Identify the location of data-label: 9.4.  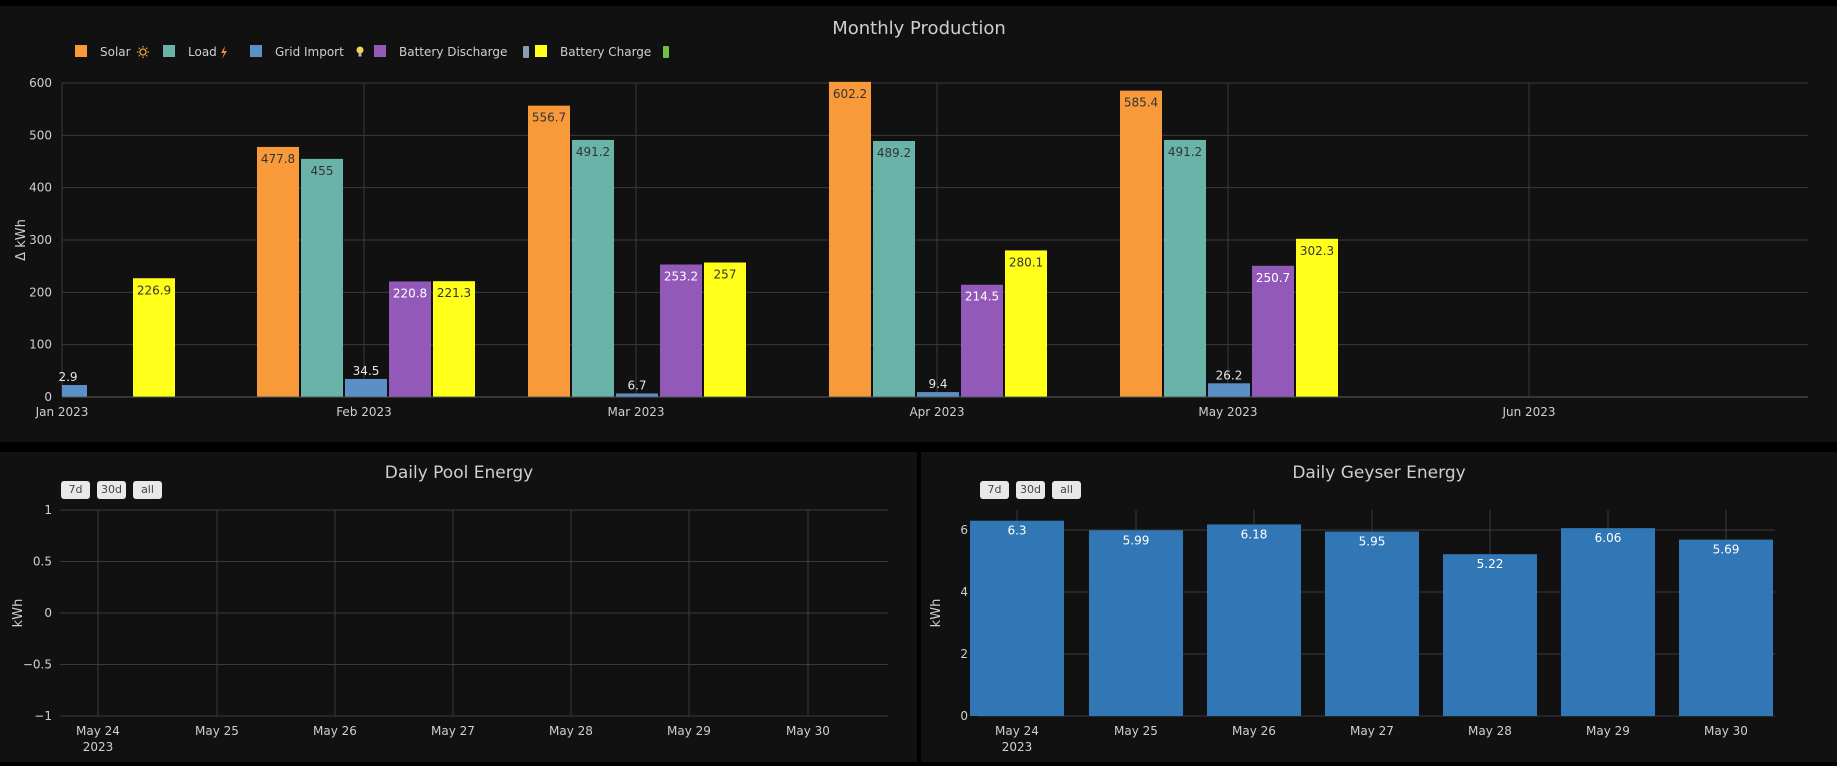
(937, 384).